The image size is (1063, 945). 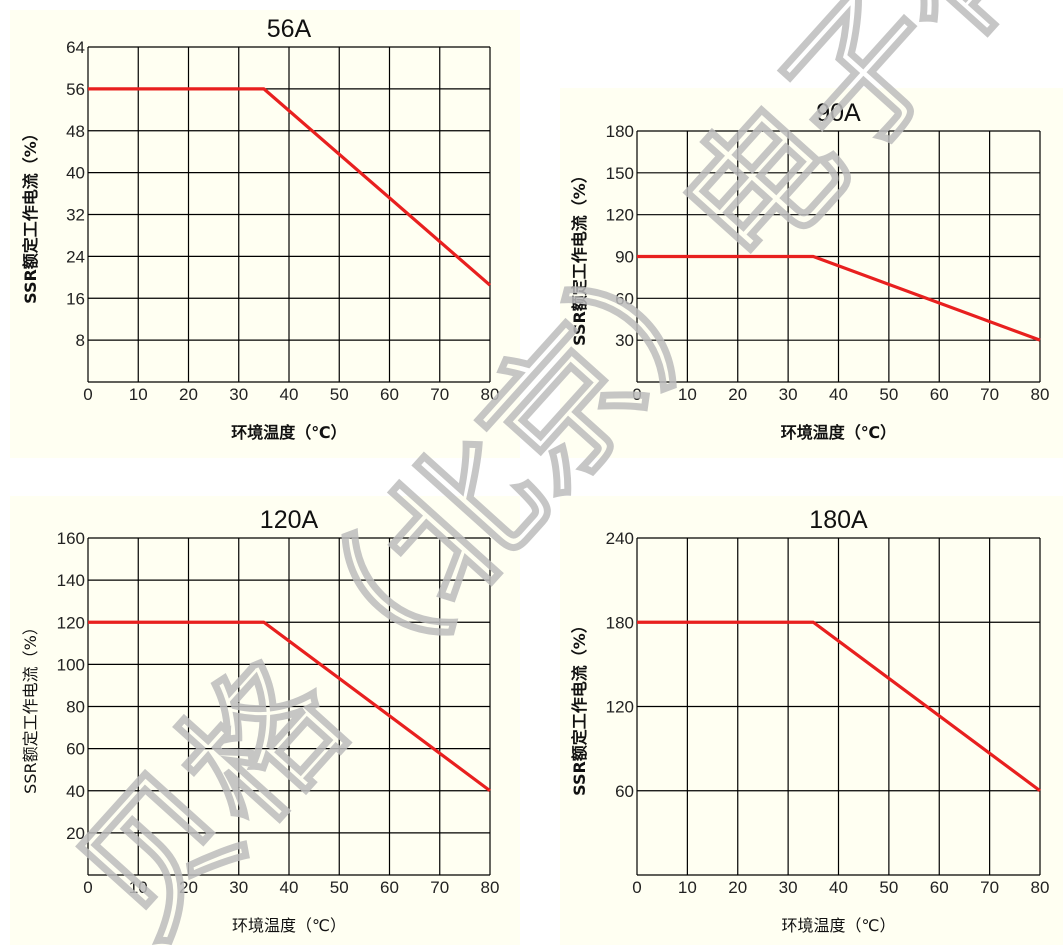 I want to click on chart-1-x-tick-label-3: 30, so click(x=238, y=394).